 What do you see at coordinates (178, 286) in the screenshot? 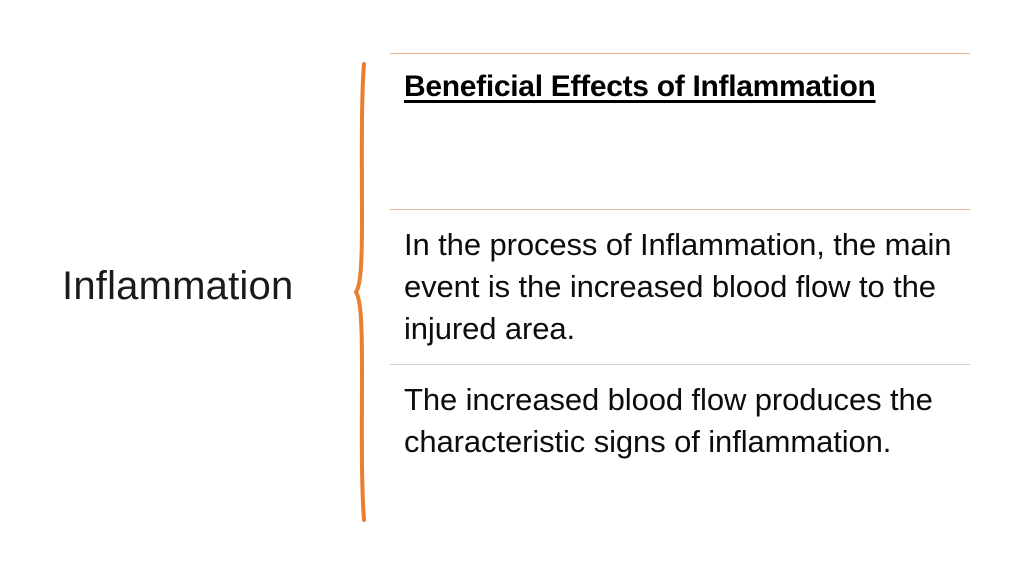
I see `slide-title: Inflammation` at bounding box center [178, 286].